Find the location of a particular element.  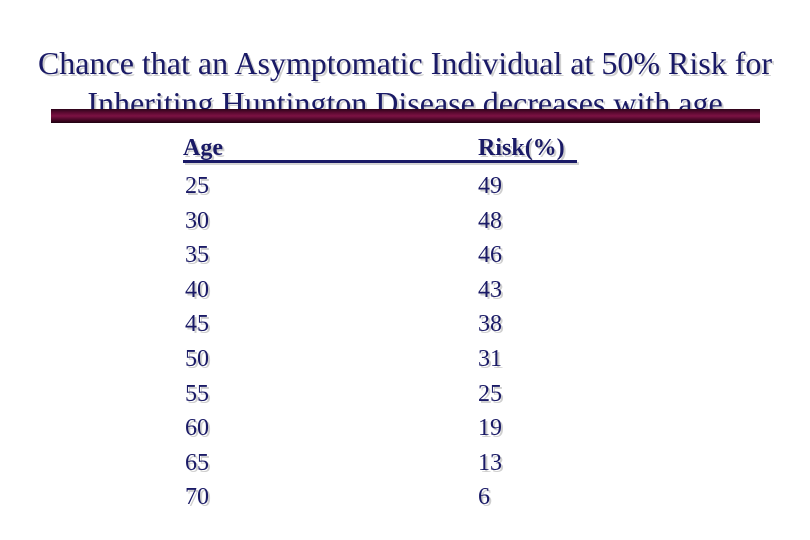

age-cell: 25 is located at coordinates (197, 186).